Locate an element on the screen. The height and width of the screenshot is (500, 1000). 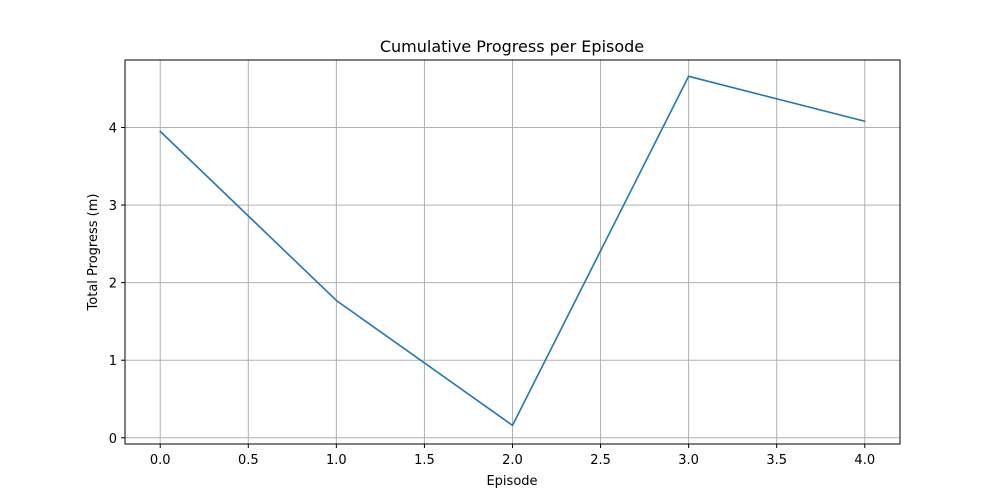
x-tick-label: 1.5 is located at coordinates (424, 460).